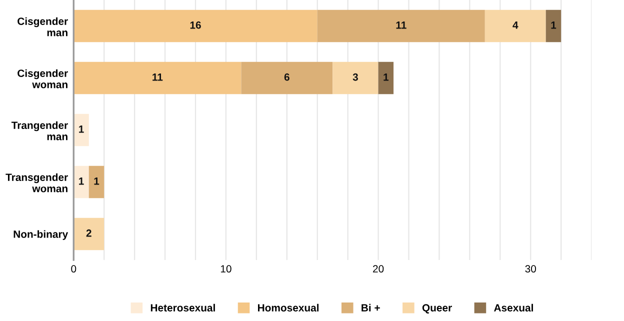 Image resolution: width=624 pixels, height=321 pixels. What do you see at coordinates (41, 235) in the screenshot?
I see `y-tick-label: Non-binary` at bounding box center [41, 235].